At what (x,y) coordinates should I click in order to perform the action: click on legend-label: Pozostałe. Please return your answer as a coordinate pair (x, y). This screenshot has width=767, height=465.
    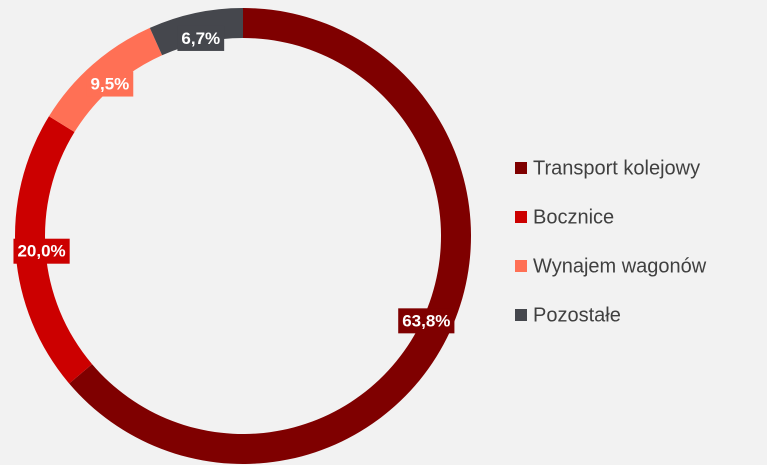
    Looking at the image, I should click on (577, 315).